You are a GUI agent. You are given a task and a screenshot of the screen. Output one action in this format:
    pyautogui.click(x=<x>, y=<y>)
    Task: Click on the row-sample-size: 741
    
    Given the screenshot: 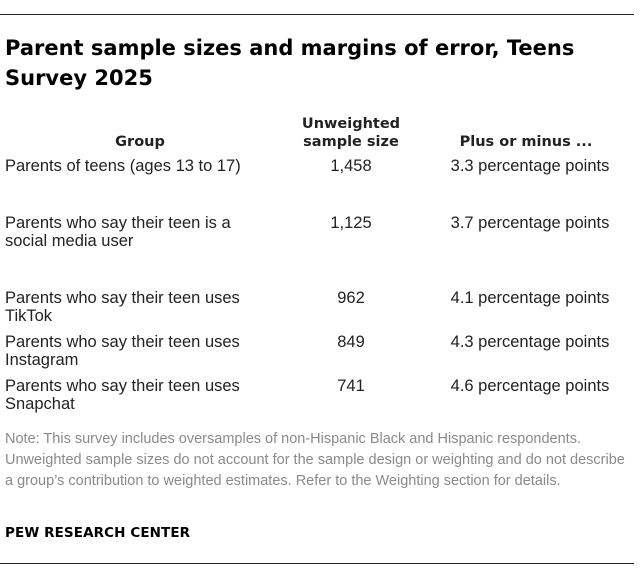 What is the action you would take?
    pyautogui.click(x=351, y=386)
    